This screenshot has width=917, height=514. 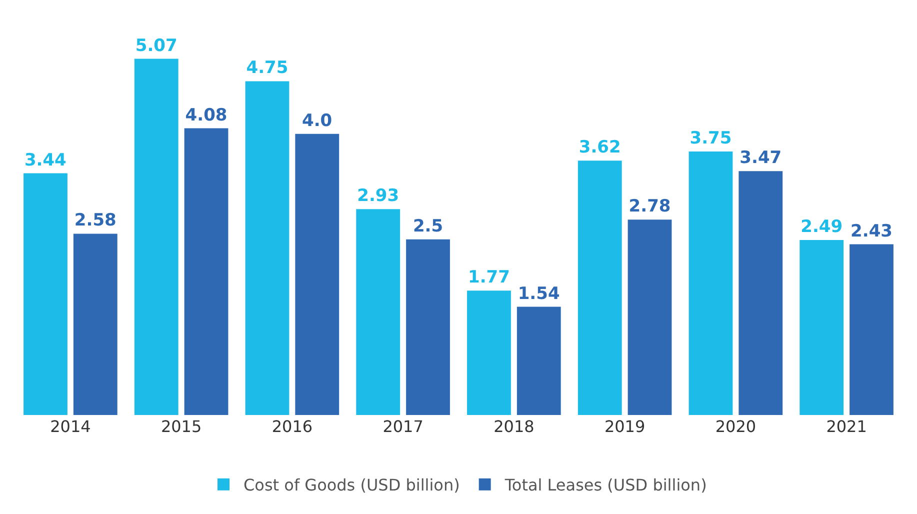 What do you see at coordinates (156, 46) in the screenshot?
I see `data-label: 5.07` at bounding box center [156, 46].